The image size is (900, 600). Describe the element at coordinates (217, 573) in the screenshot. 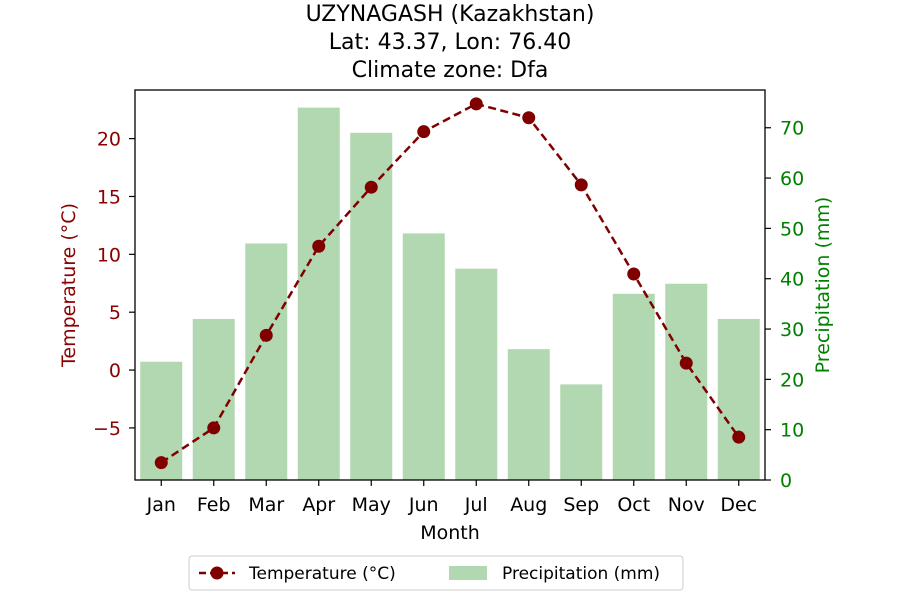

I see `legend-temperature-marker` at that location.